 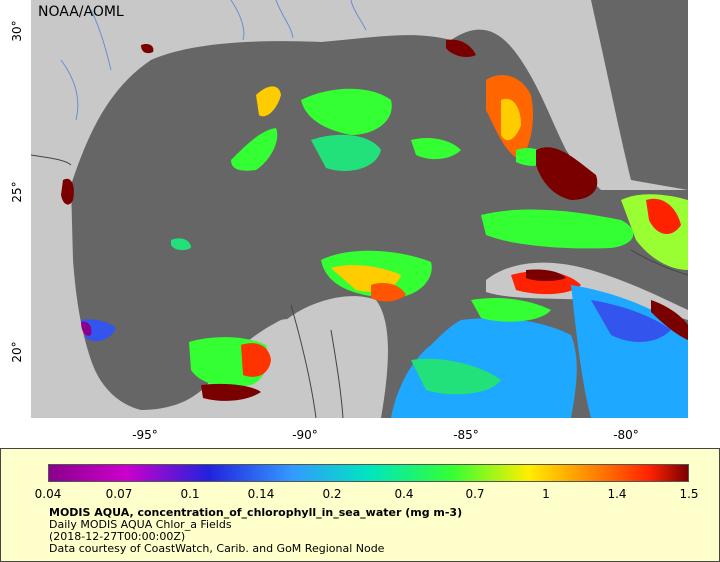 What do you see at coordinates (332, 494) in the screenshot?
I see `colorbar-tick: 0.2` at bounding box center [332, 494].